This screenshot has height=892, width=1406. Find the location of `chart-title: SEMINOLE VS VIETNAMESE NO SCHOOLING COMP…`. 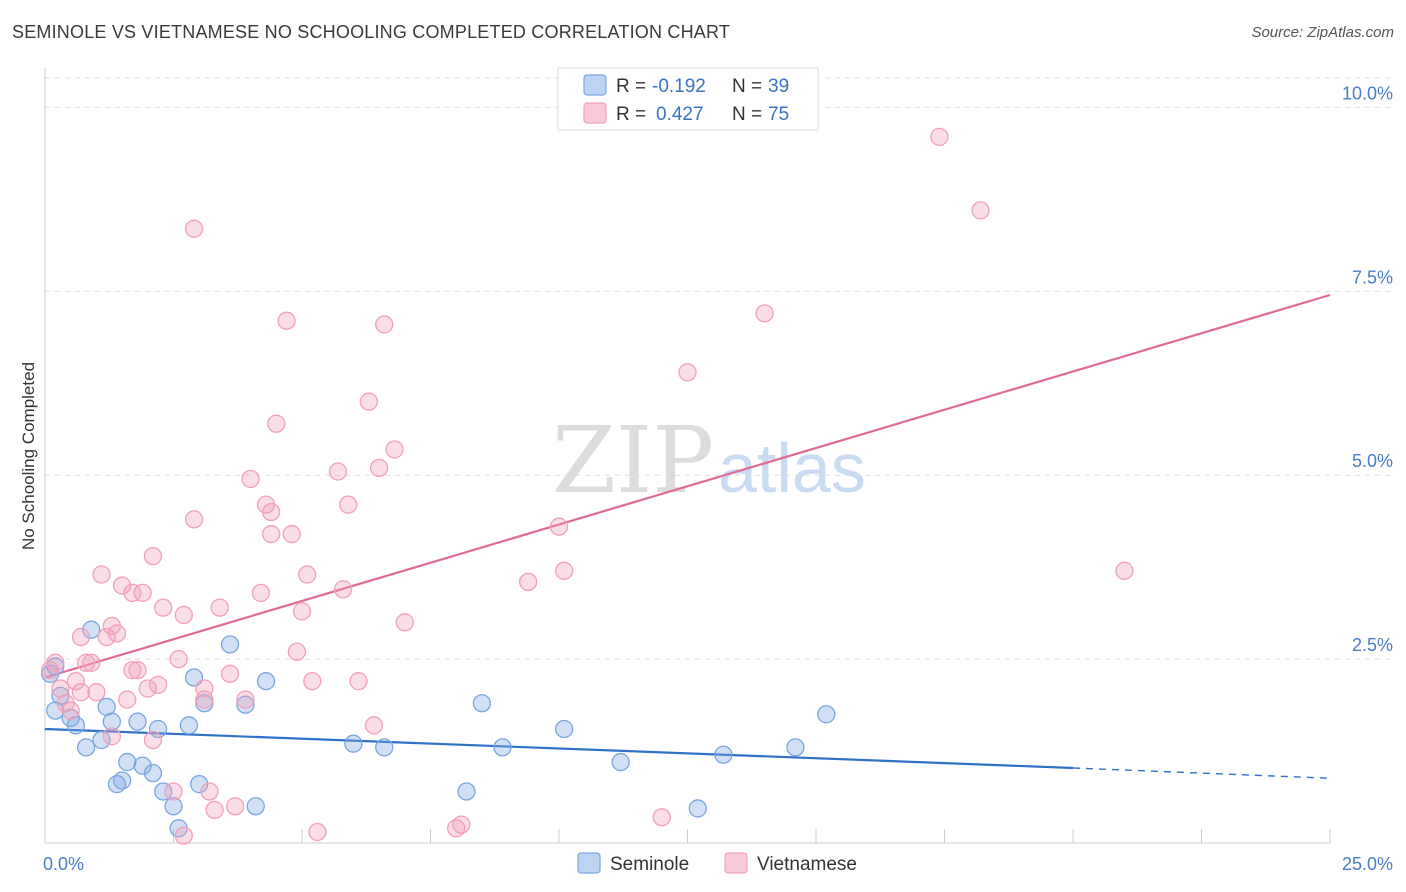

chart-title: SEMINOLE VS VIETNAMESE NO SCHOOLING COMP… is located at coordinates (371, 32).